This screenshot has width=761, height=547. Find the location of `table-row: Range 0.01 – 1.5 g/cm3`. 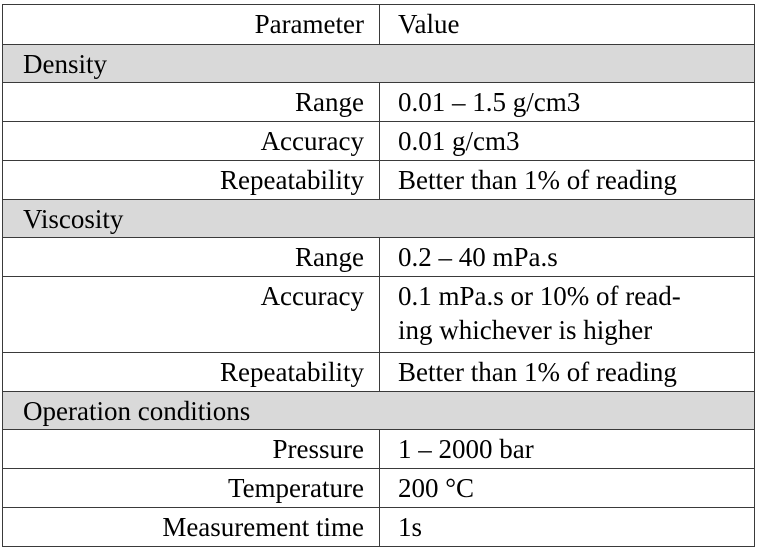

table-row: Range 0.01 – 1.5 g/cm3 is located at coordinates (378, 101).